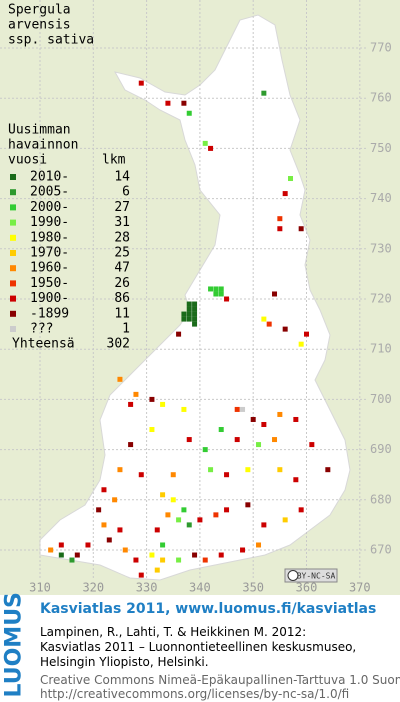 The height and width of the screenshot is (702, 400). What do you see at coordinates (49, 268) in the screenshot?
I see `legend-label: 1960-` at bounding box center [49, 268].